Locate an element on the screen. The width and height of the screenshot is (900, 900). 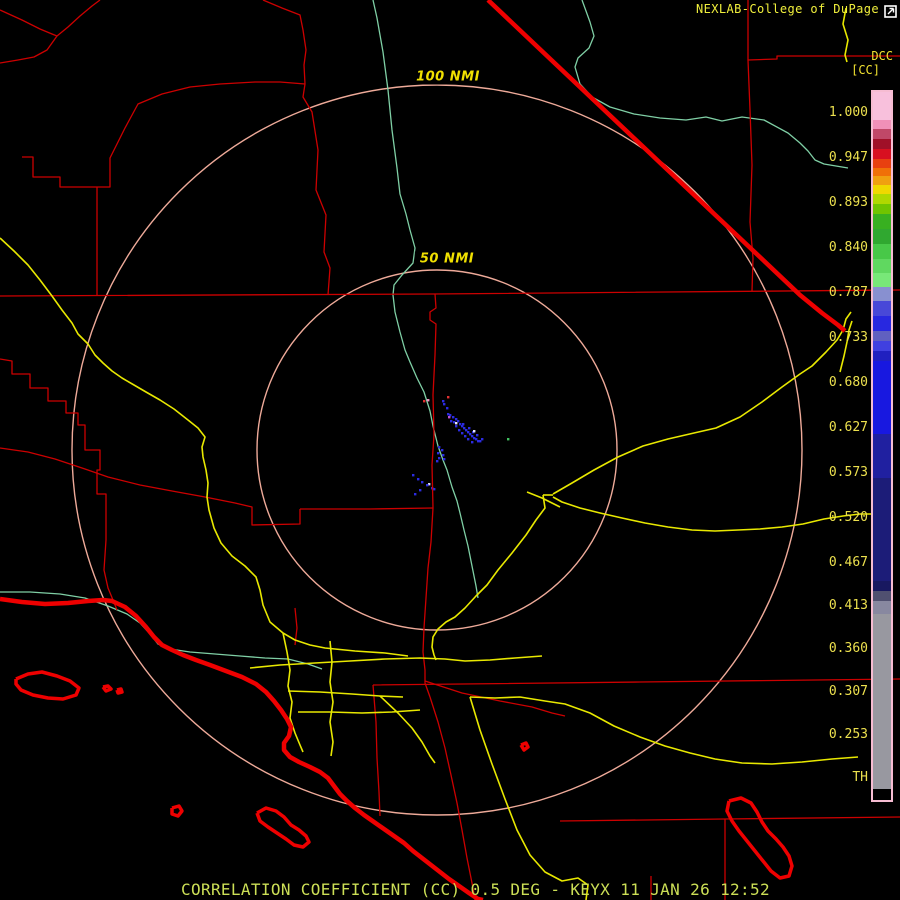
colorbar-scale-value: 0.840 is located at coordinates (848, 247).